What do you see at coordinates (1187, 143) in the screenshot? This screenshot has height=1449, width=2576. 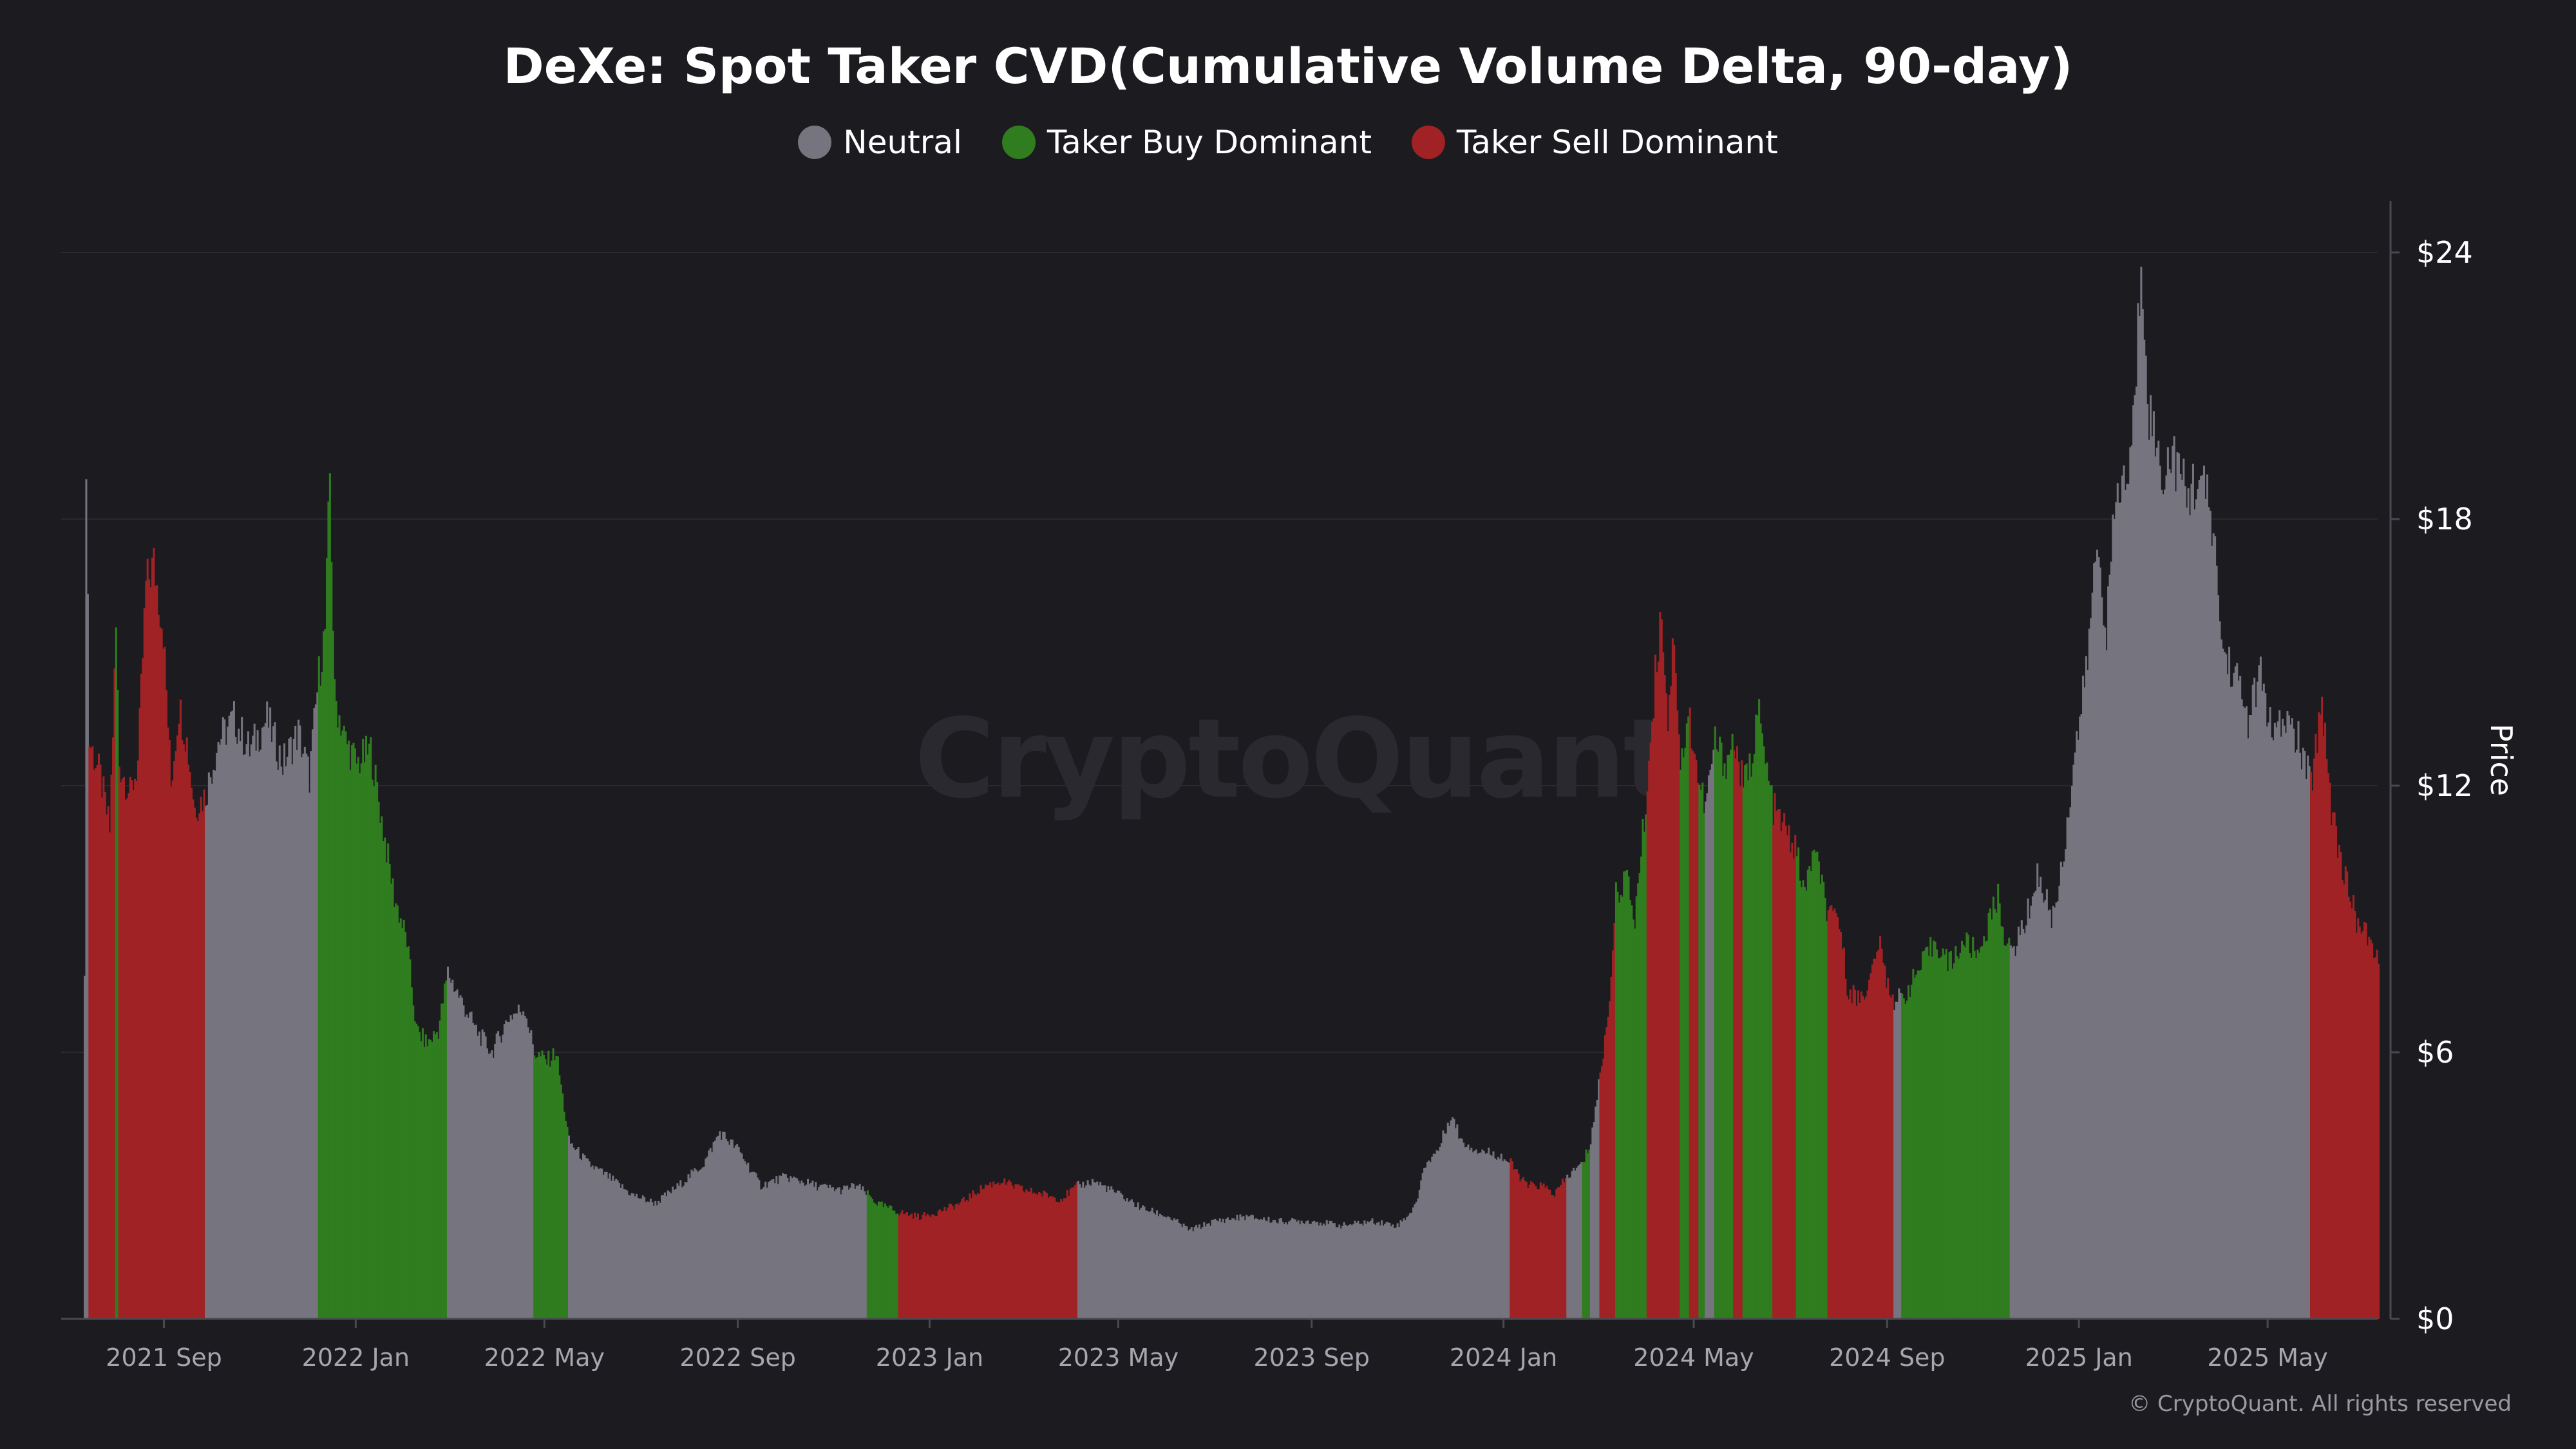 I see `legend-item-buy: Taker Buy Dominant` at bounding box center [1187, 143].